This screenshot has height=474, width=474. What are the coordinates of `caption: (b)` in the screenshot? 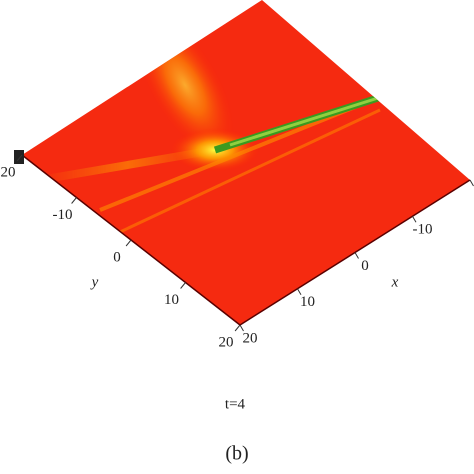 It's located at (236, 454).